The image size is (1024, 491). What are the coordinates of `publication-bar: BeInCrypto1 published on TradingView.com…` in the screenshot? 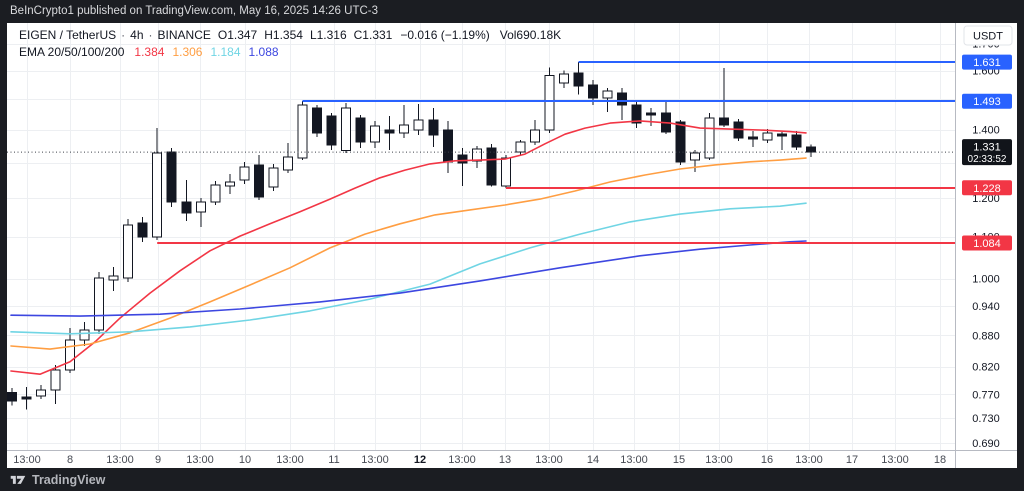 It's located at (512, 11).